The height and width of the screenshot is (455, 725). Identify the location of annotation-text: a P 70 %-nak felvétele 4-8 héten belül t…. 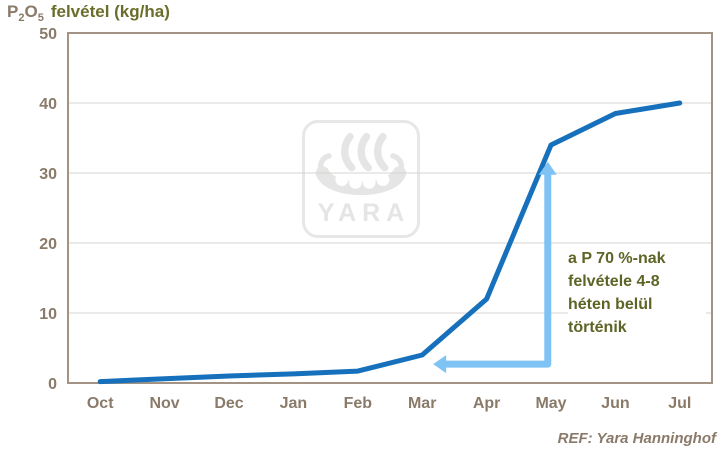
(637, 293).